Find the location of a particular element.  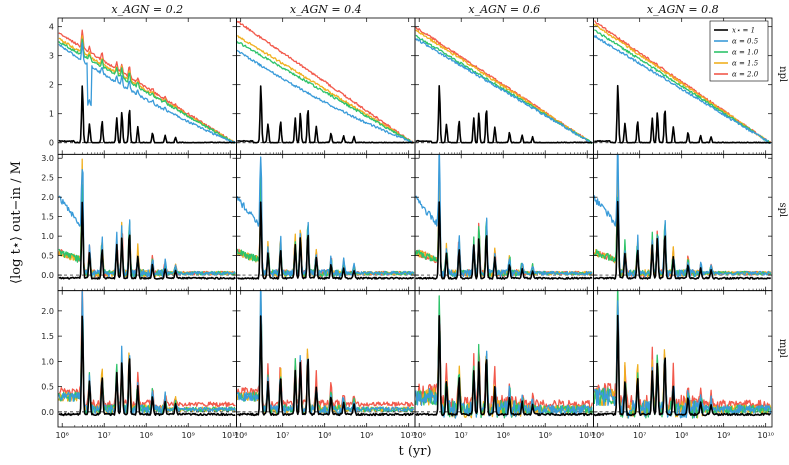

row-label: mpl is located at coordinates (782, 348).